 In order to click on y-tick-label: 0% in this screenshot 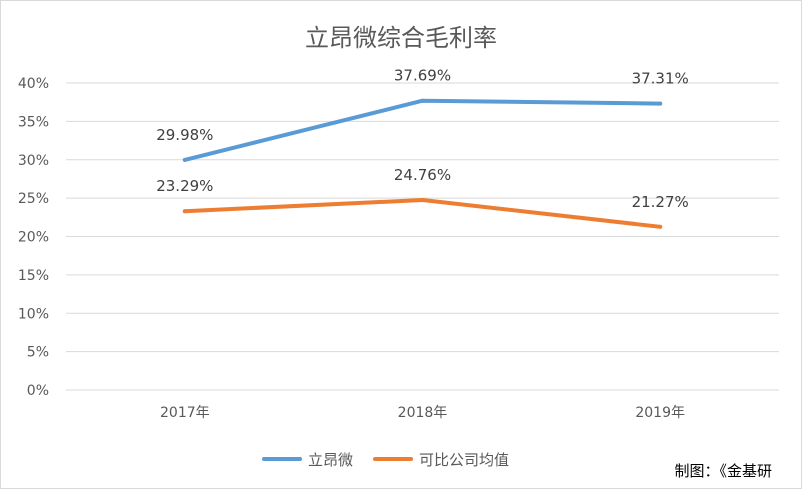, I will do `click(38, 391)`.